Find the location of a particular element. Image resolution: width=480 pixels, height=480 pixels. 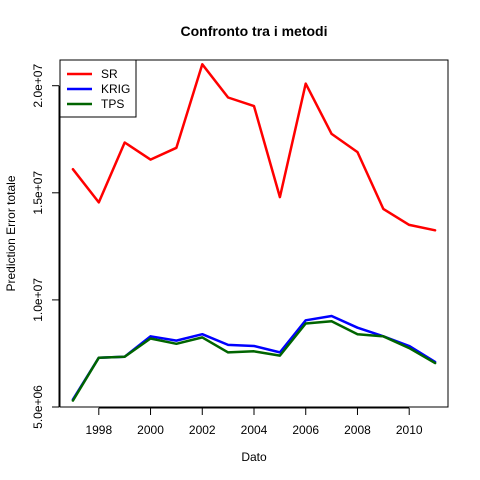

y-tick-label: 1.5e+07 is located at coordinates (38, 193).